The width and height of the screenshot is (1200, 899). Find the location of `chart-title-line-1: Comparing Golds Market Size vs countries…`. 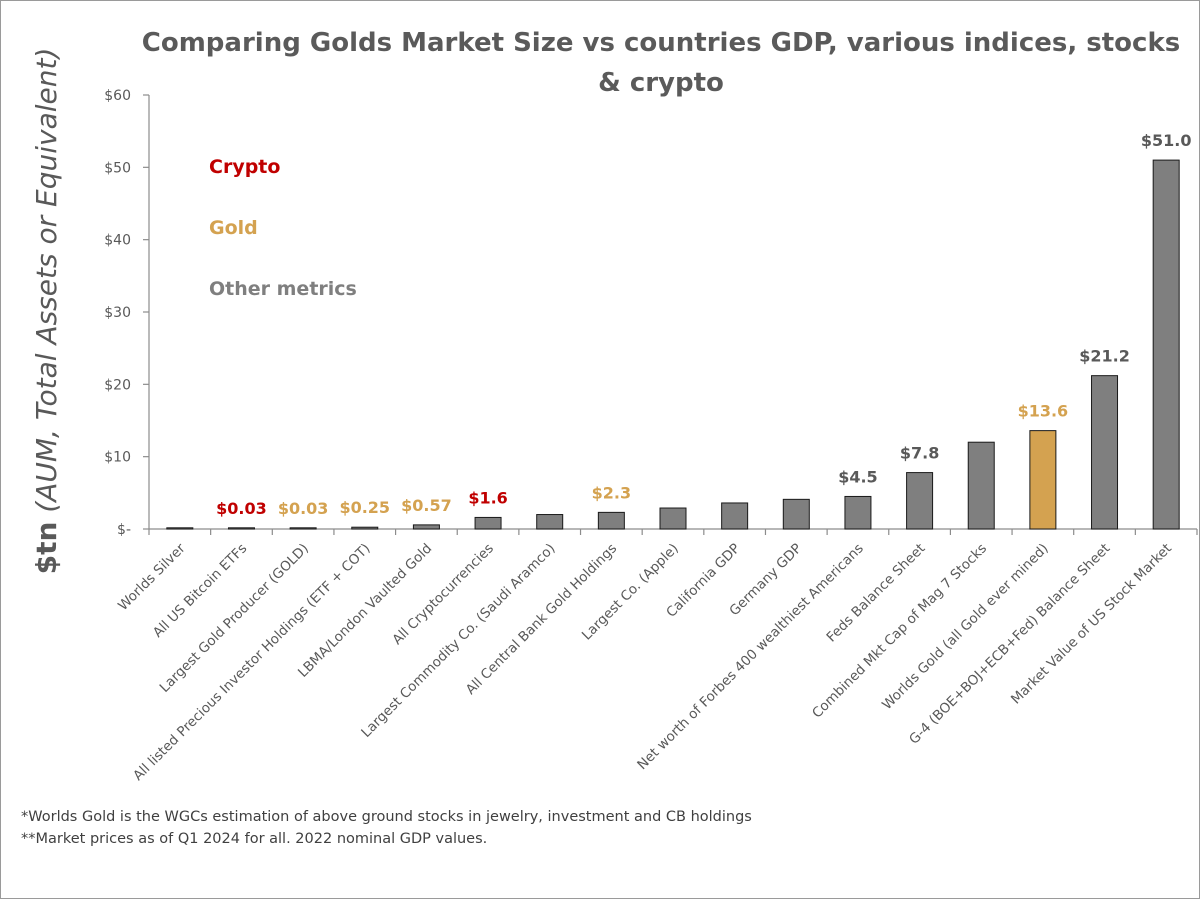

chart-title-line-1: Comparing Golds Market Size vs countries… is located at coordinates (661, 43).